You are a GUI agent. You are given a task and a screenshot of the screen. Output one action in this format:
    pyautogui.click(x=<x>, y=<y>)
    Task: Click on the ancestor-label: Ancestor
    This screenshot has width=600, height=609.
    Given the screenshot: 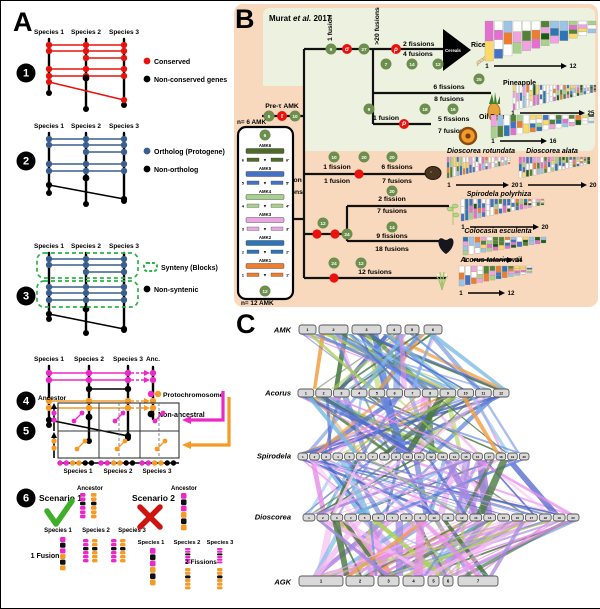 What is the action you would take?
    pyautogui.click(x=90, y=489)
    